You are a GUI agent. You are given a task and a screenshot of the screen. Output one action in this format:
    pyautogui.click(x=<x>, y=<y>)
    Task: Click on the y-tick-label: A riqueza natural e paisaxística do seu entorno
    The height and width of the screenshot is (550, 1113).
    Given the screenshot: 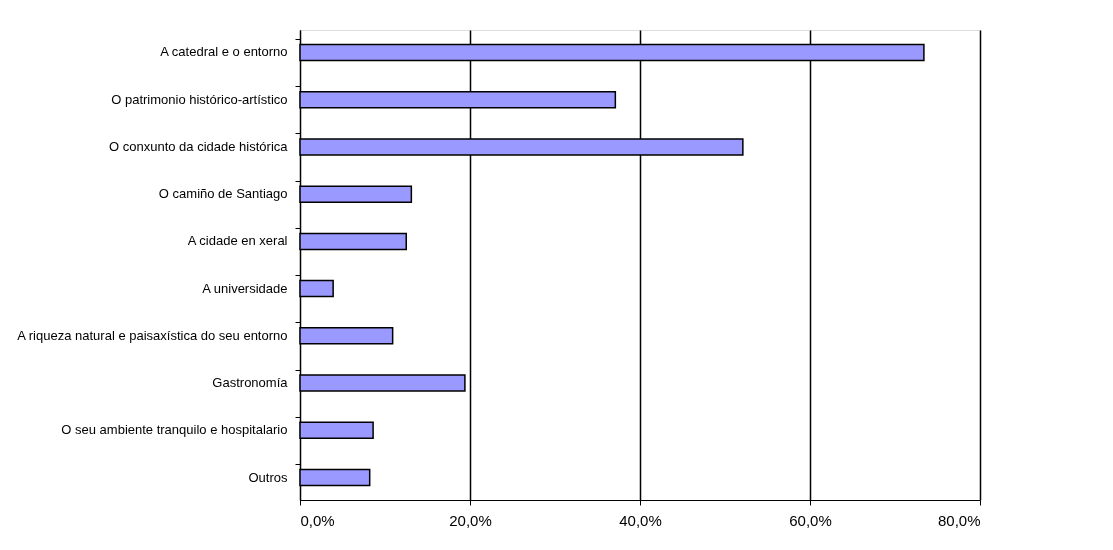 What is the action you would take?
    pyautogui.click(x=152, y=335)
    